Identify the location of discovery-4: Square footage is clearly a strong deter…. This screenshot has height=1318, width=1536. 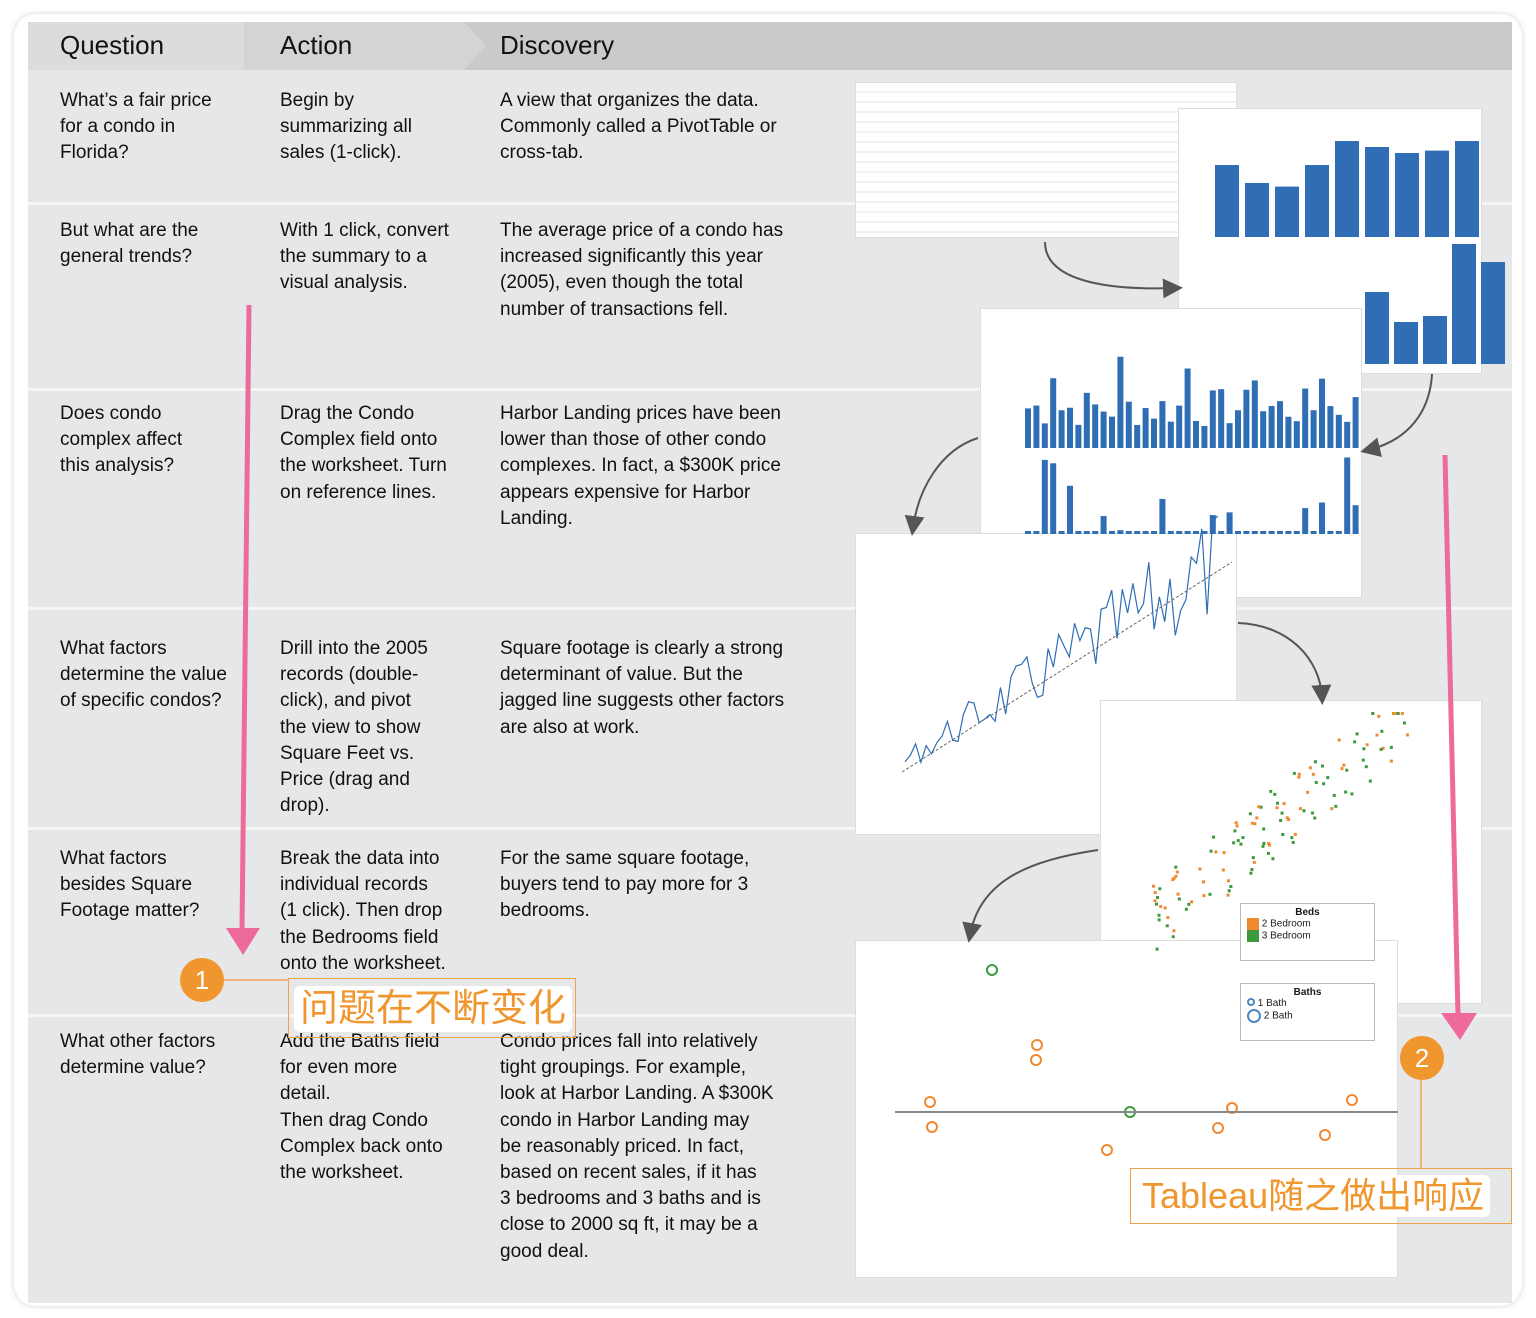
(642, 688).